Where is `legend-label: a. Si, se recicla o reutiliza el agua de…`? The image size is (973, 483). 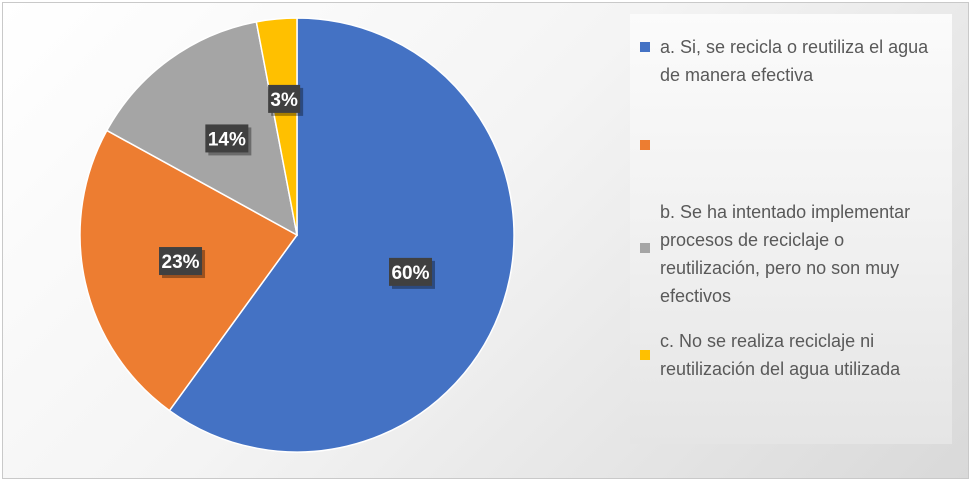 legend-label: a. Si, se recicla o reutiliza el agua de… is located at coordinates (794, 61).